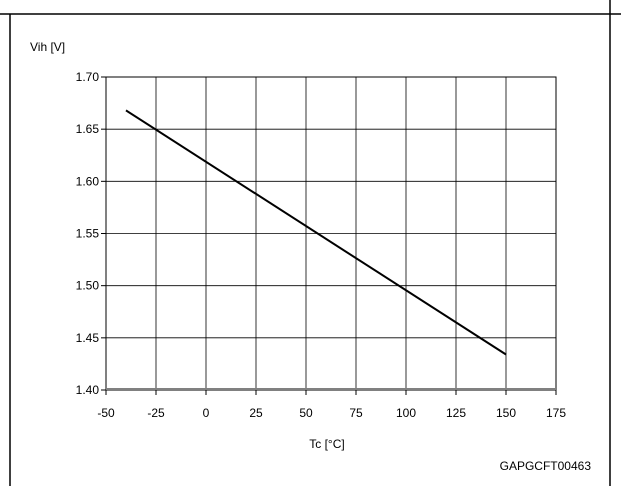 This screenshot has height=486, width=621. What do you see at coordinates (156, 413) in the screenshot?
I see `x-tick-label: -25` at bounding box center [156, 413].